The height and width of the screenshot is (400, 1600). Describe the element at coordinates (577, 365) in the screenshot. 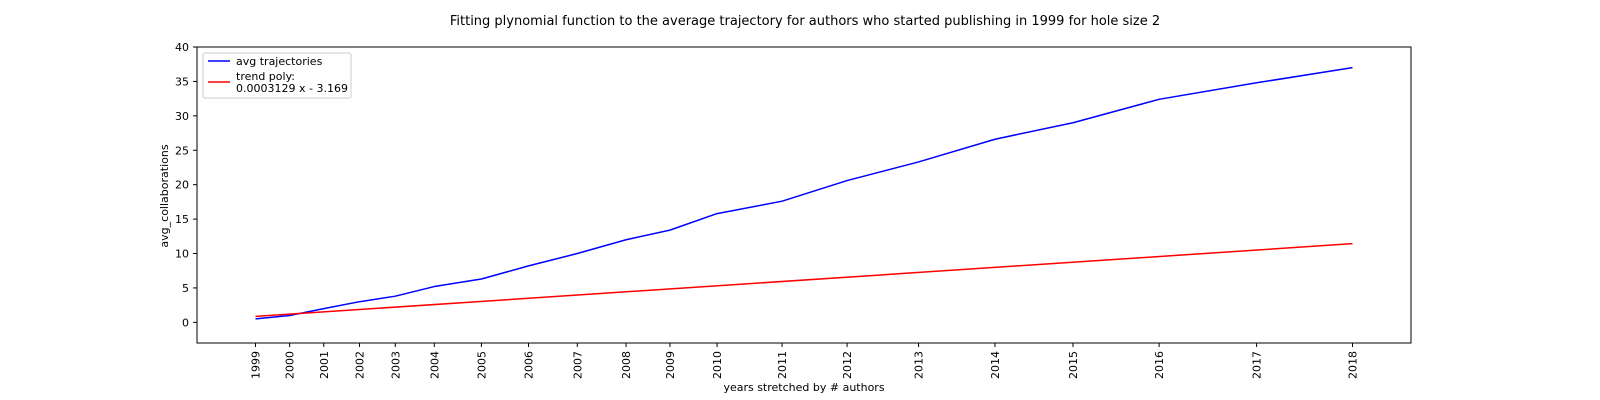

I see `x-tick-label: 2007` at that location.